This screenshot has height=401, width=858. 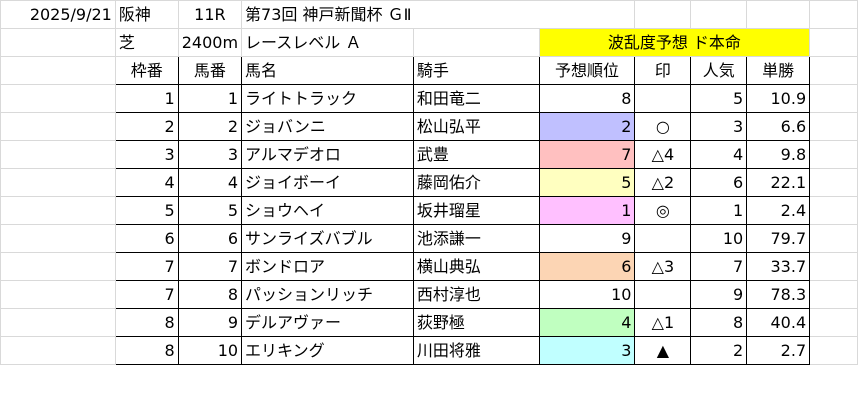 What do you see at coordinates (476, 322) in the screenshot?
I see `jockey-cell: 荻野極` at bounding box center [476, 322].